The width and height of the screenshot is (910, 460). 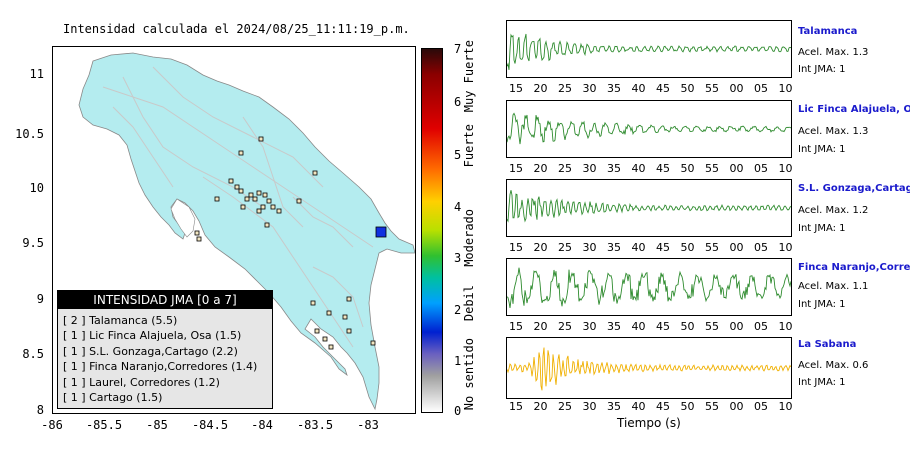 What do you see at coordinates (614, 88) in the screenshot?
I see `time-tick-label: 35` at bounding box center [614, 88].